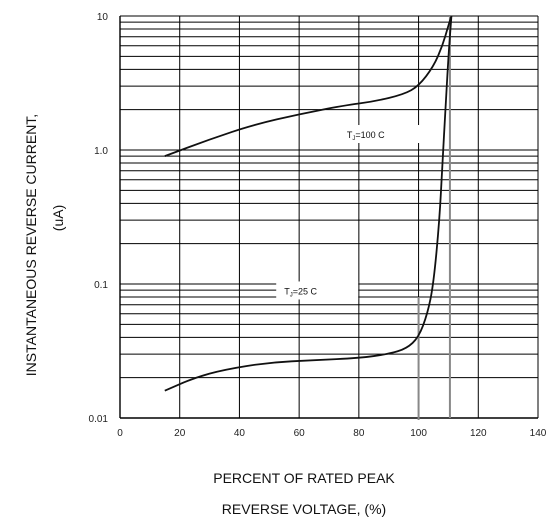 The width and height of the screenshot is (553, 525). What do you see at coordinates (58, 218) in the screenshot?
I see `y-axis-label-line-2: (uA)` at bounding box center [58, 218].